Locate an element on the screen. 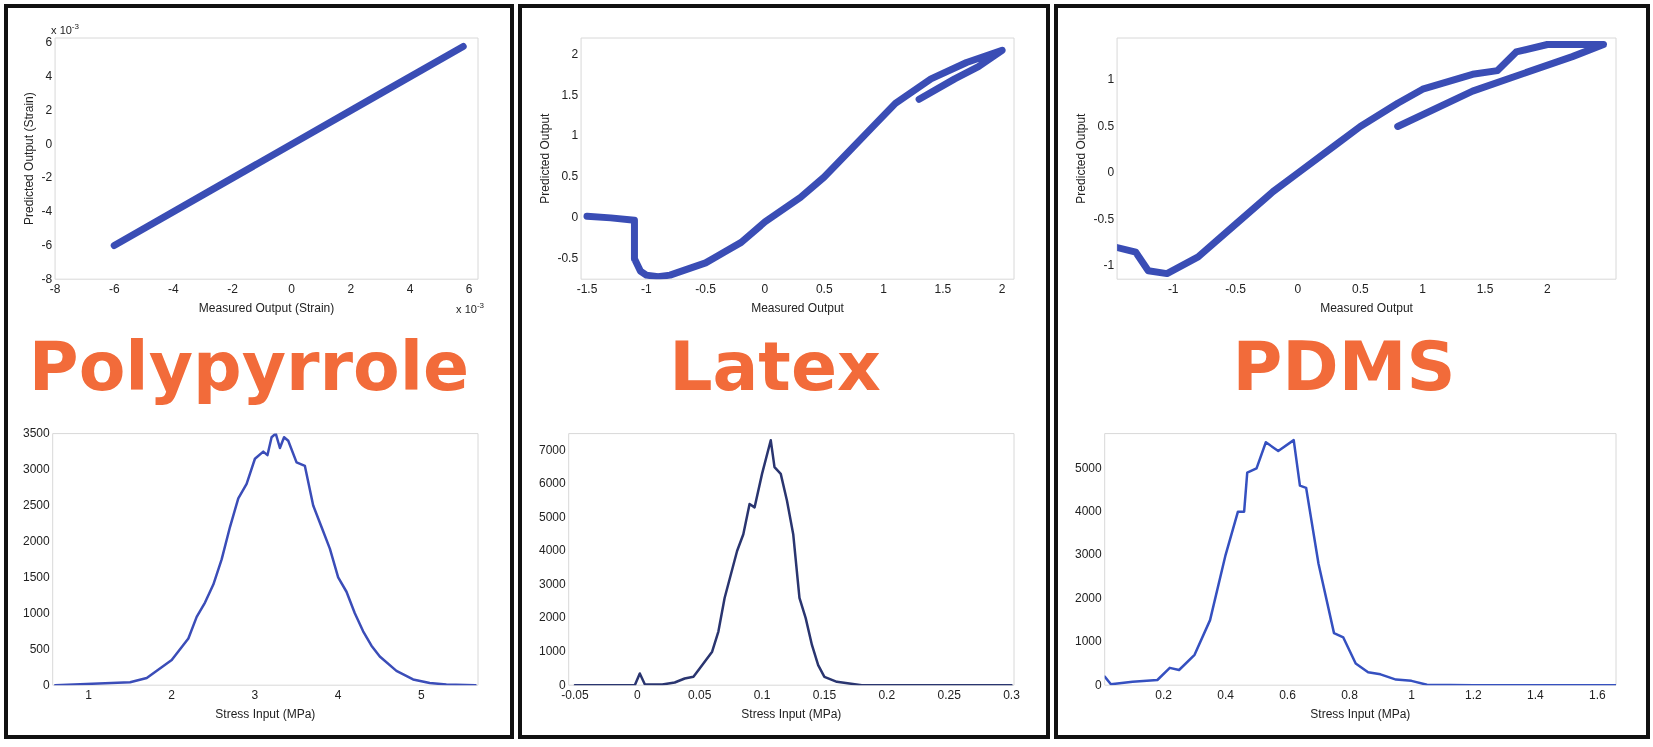 This screenshot has width=1653, height=747. x-tick-label: 6 is located at coordinates (469, 288).